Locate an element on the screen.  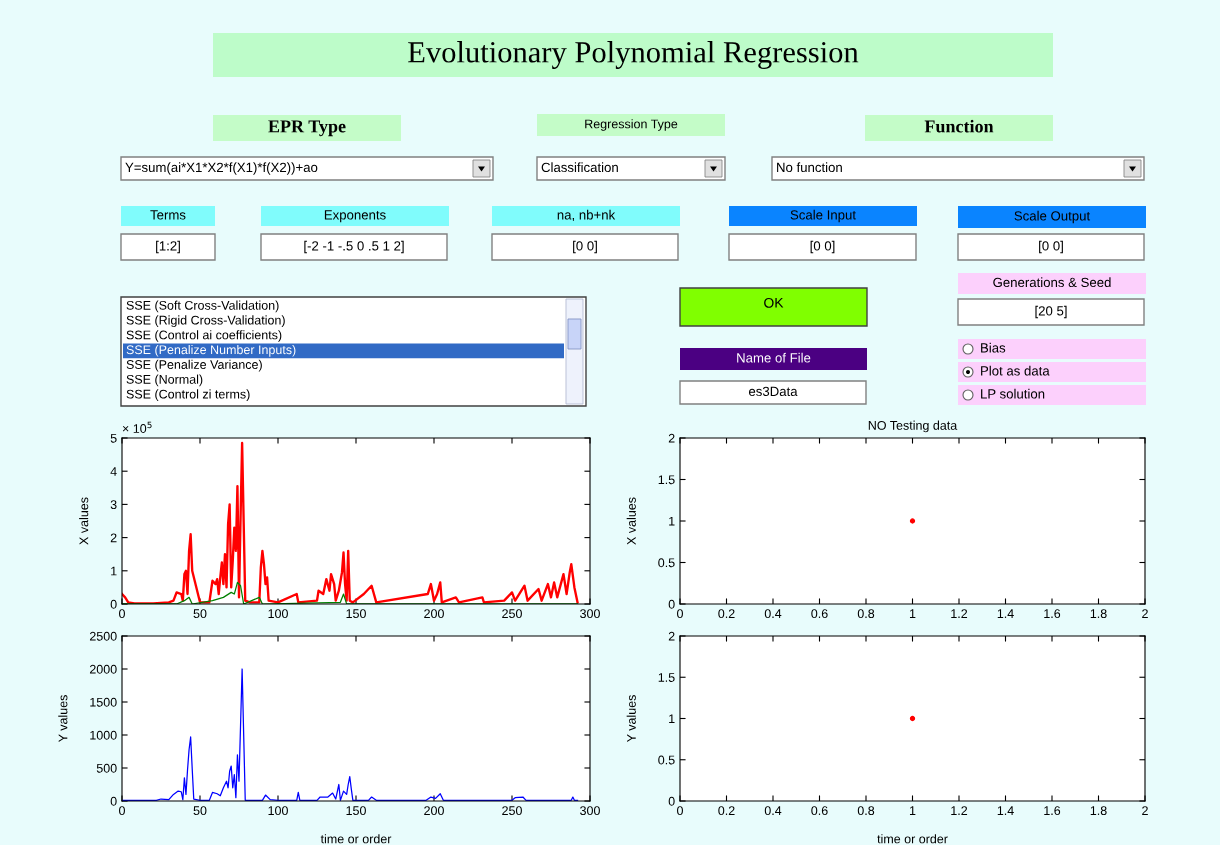
text: Evolutionary Polynomial Regression is located at coordinates (633, 55).